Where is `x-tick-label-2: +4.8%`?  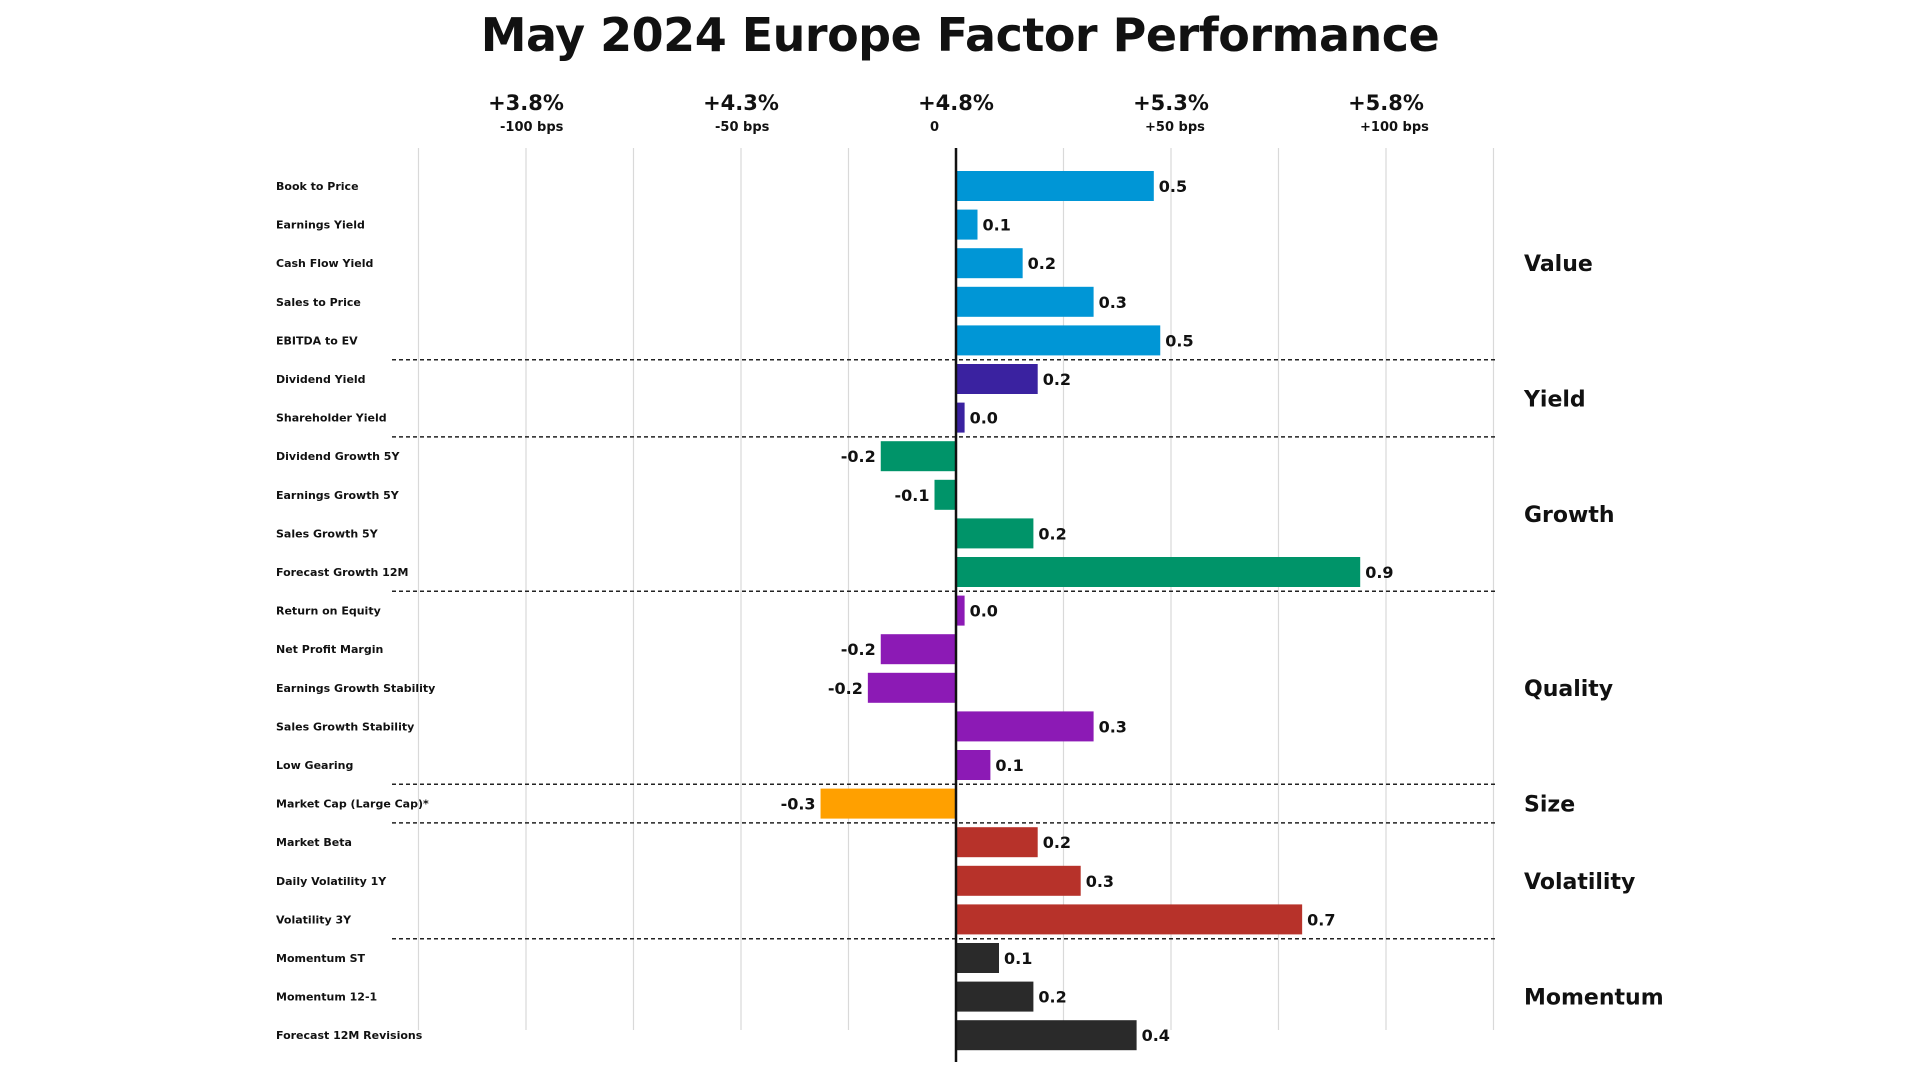
x-tick-label-2: +4.8% is located at coordinates (956, 103).